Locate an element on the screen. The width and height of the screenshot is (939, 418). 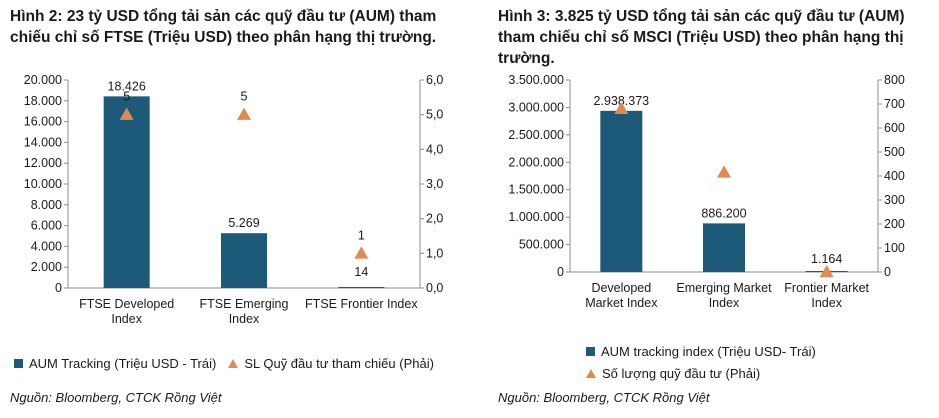
right-tick-label: 6,0 is located at coordinates (434, 80).